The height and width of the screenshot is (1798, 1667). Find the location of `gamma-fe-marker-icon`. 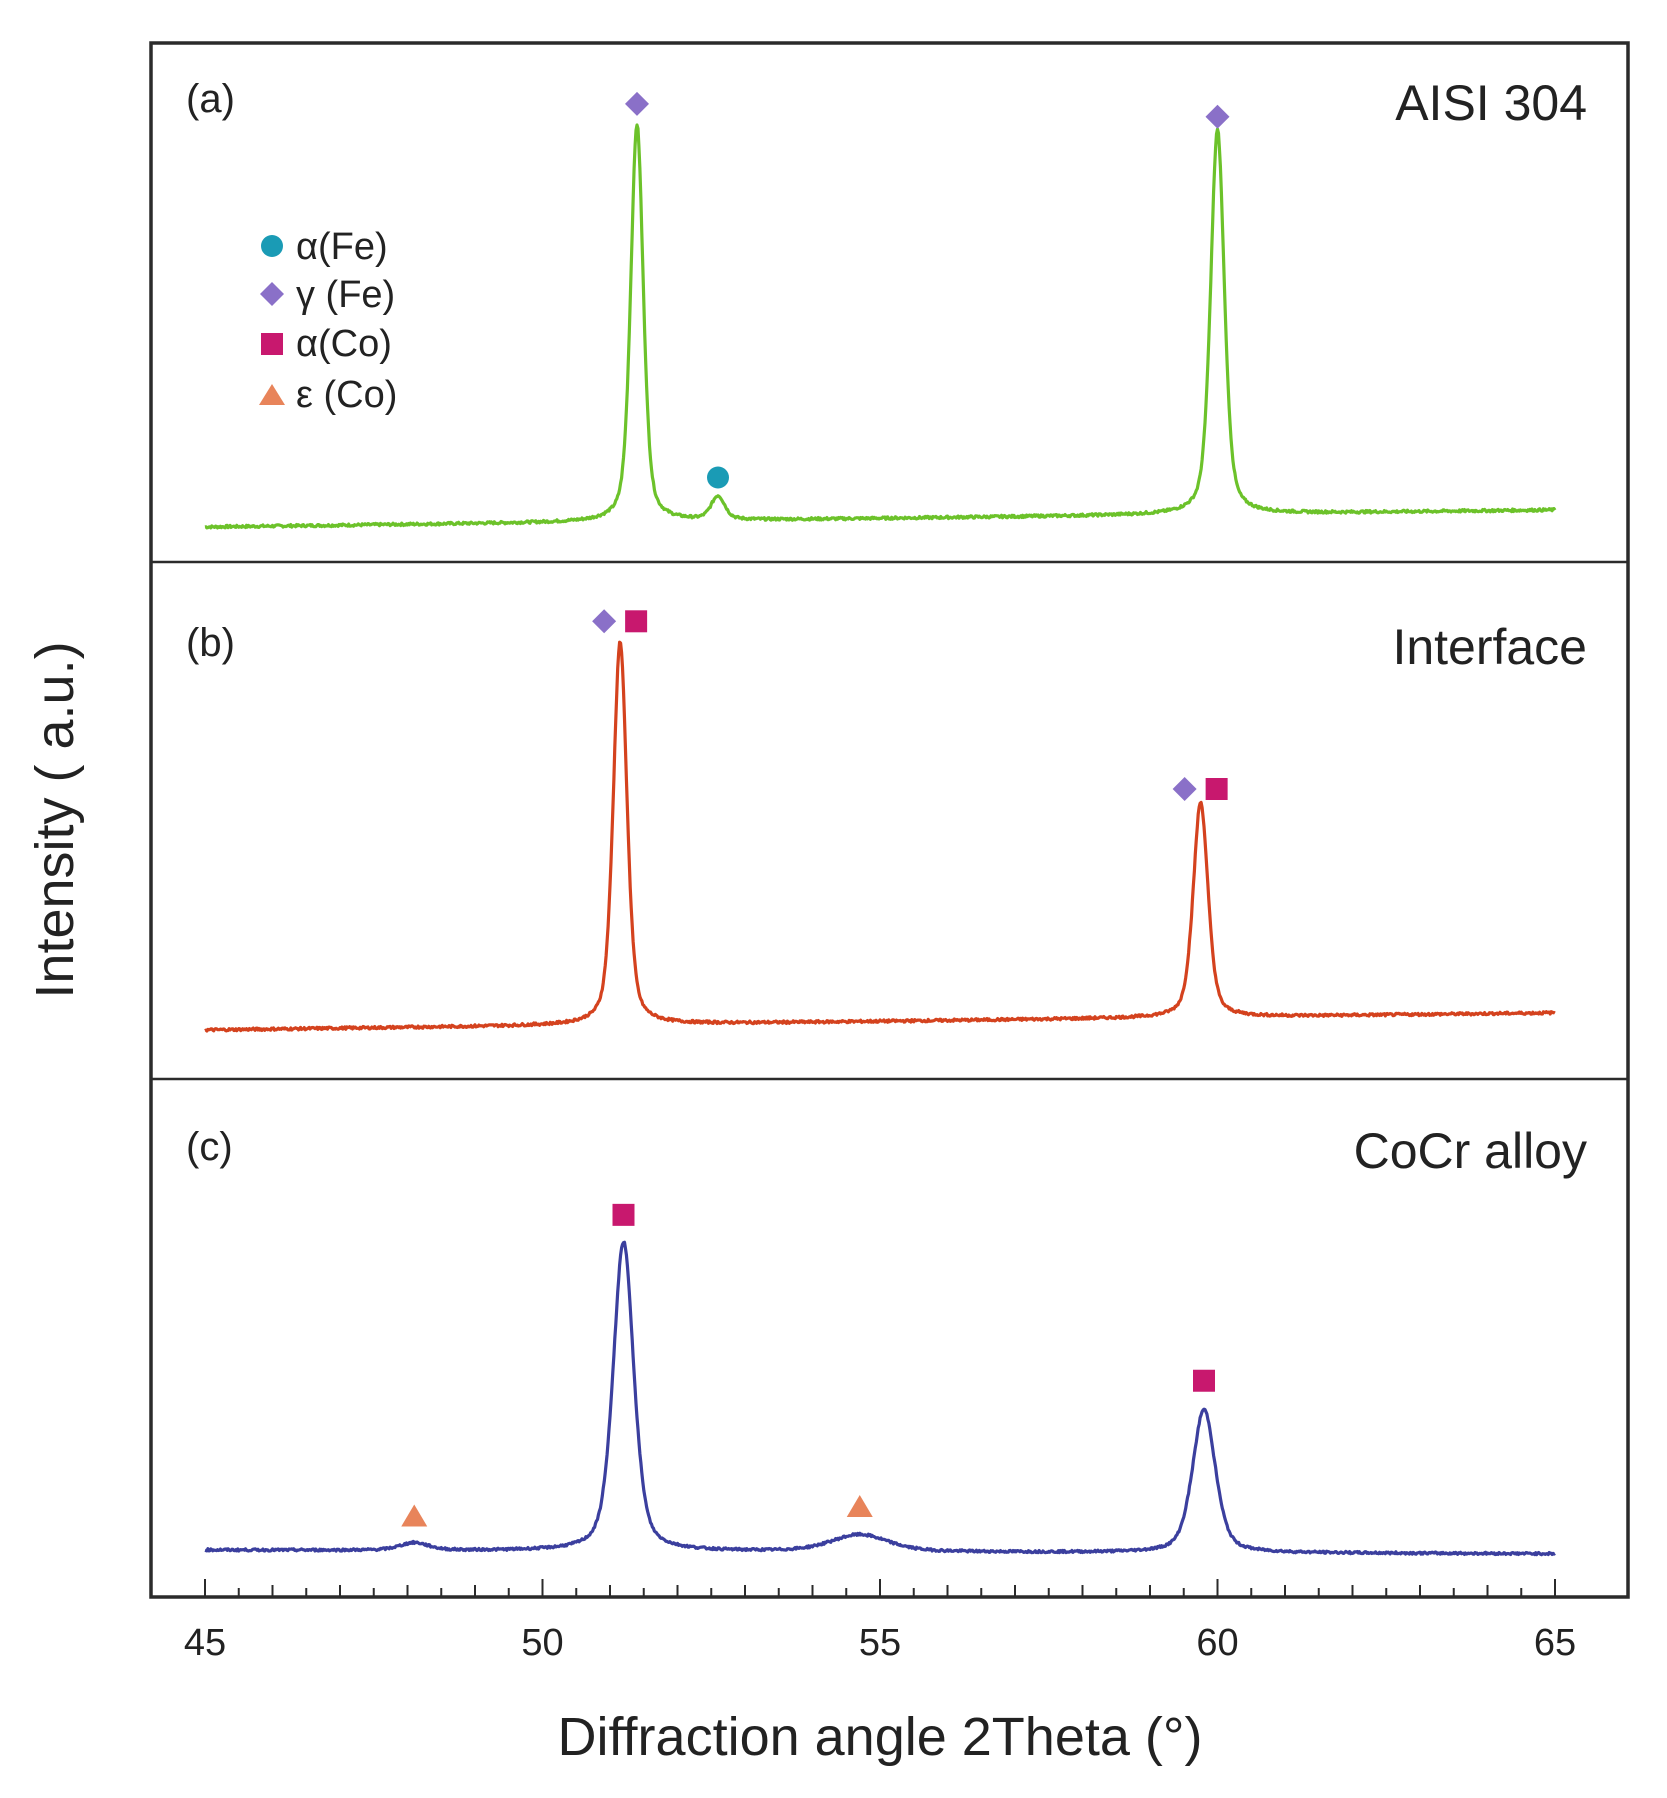

gamma-fe-marker-icon is located at coordinates (272, 294).